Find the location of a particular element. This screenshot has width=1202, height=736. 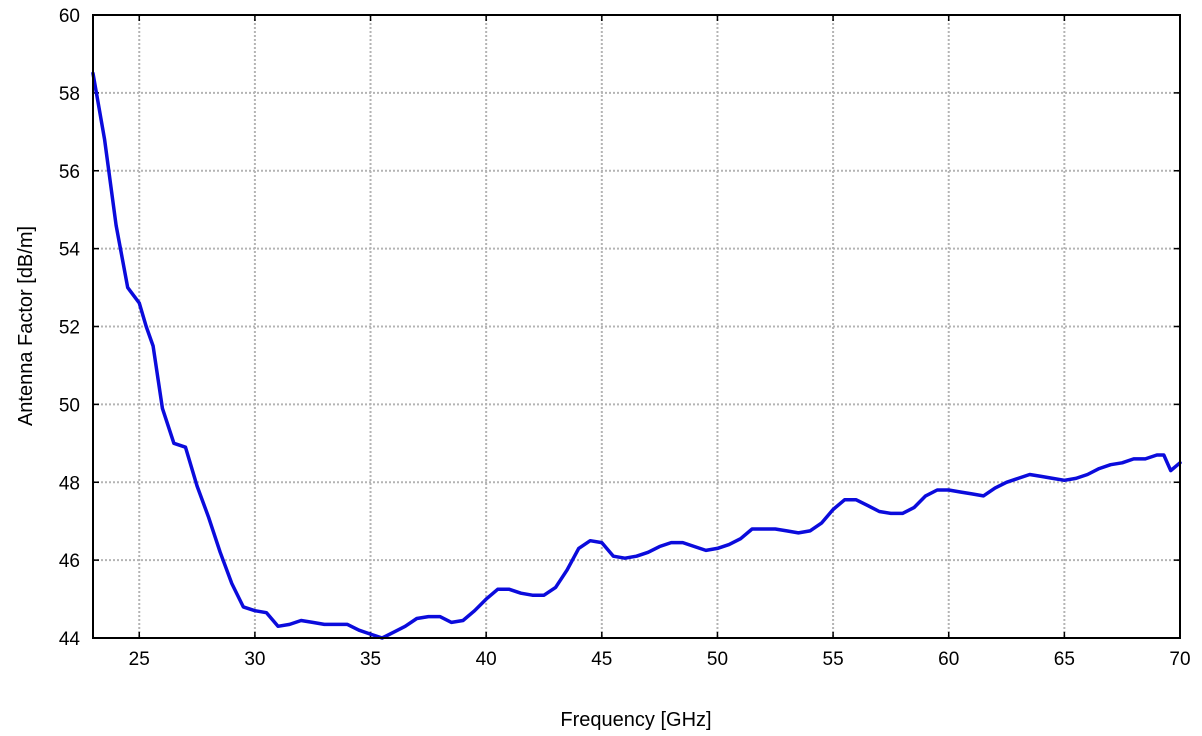

y-tick-label: 52 is located at coordinates (69, 328).